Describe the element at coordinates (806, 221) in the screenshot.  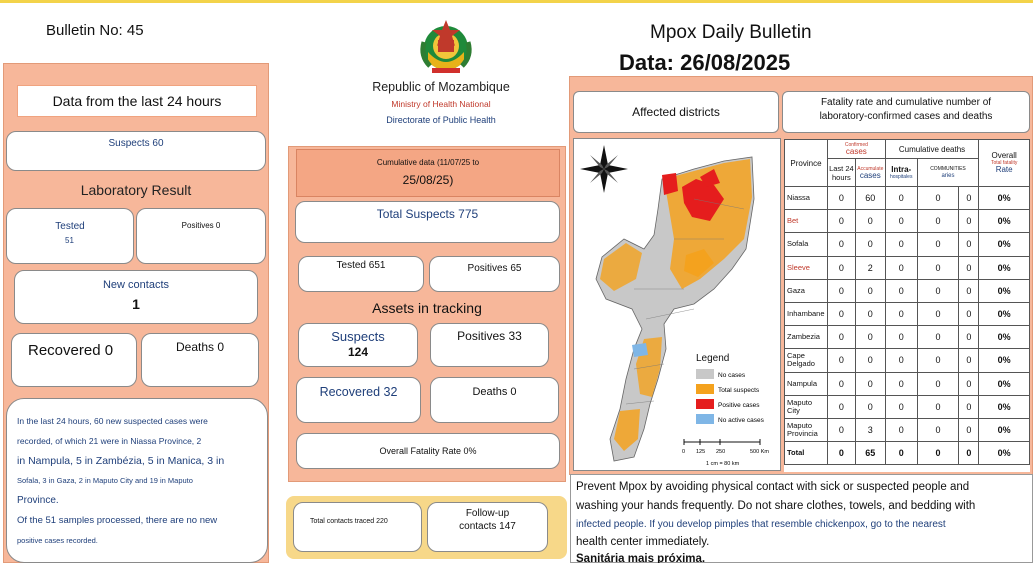
I see `province-name: Bet` at that location.